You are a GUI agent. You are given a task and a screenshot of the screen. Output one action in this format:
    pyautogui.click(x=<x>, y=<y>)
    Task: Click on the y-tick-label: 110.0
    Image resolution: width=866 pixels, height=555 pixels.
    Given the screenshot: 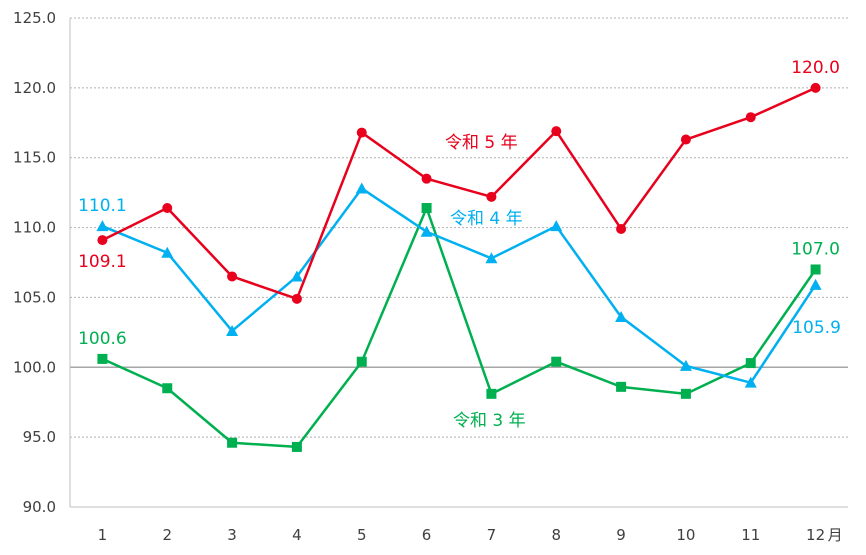 What is the action you would take?
    pyautogui.click(x=34, y=228)
    